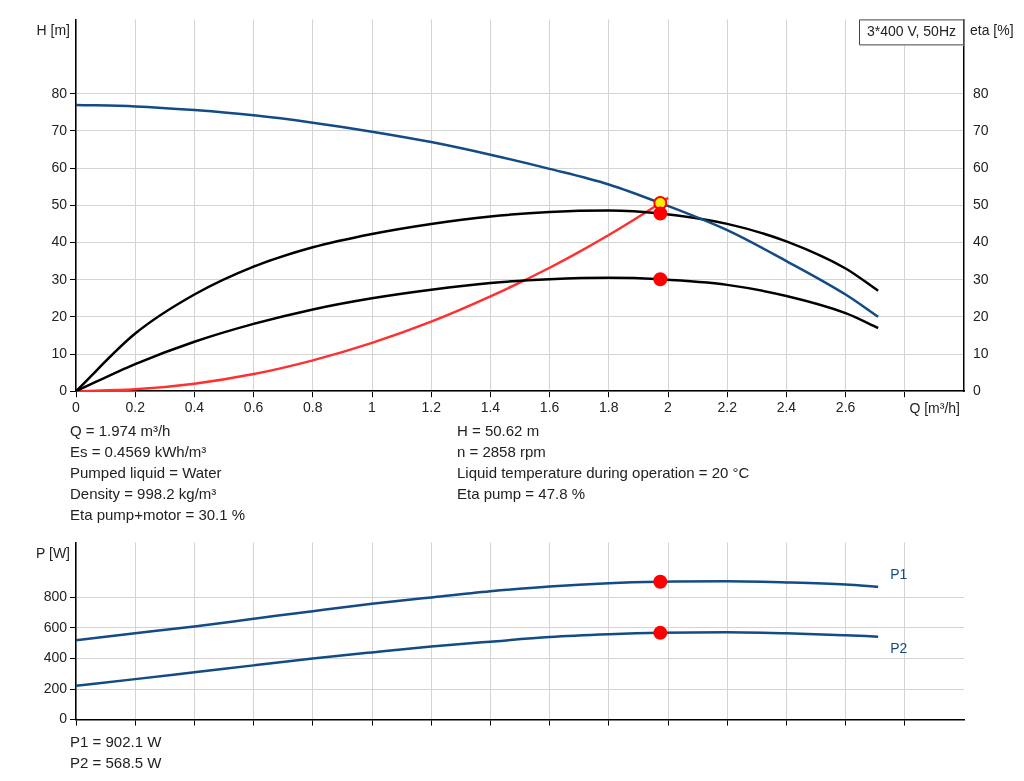 Image resolution: width=1024 pixels, height=781 pixels. What do you see at coordinates (981, 315) in the screenshot?
I see `y2-tick-label: 20` at bounding box center [981, 315].